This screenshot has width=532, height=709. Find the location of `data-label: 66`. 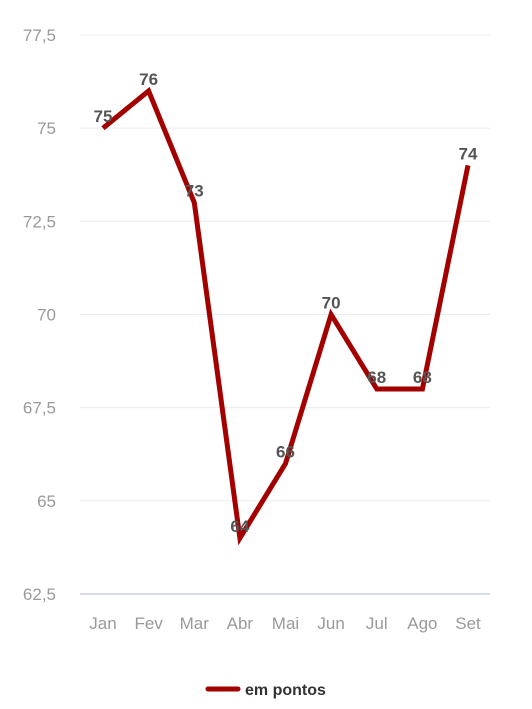

data-label: 66 is located at coordinates (285, 452).